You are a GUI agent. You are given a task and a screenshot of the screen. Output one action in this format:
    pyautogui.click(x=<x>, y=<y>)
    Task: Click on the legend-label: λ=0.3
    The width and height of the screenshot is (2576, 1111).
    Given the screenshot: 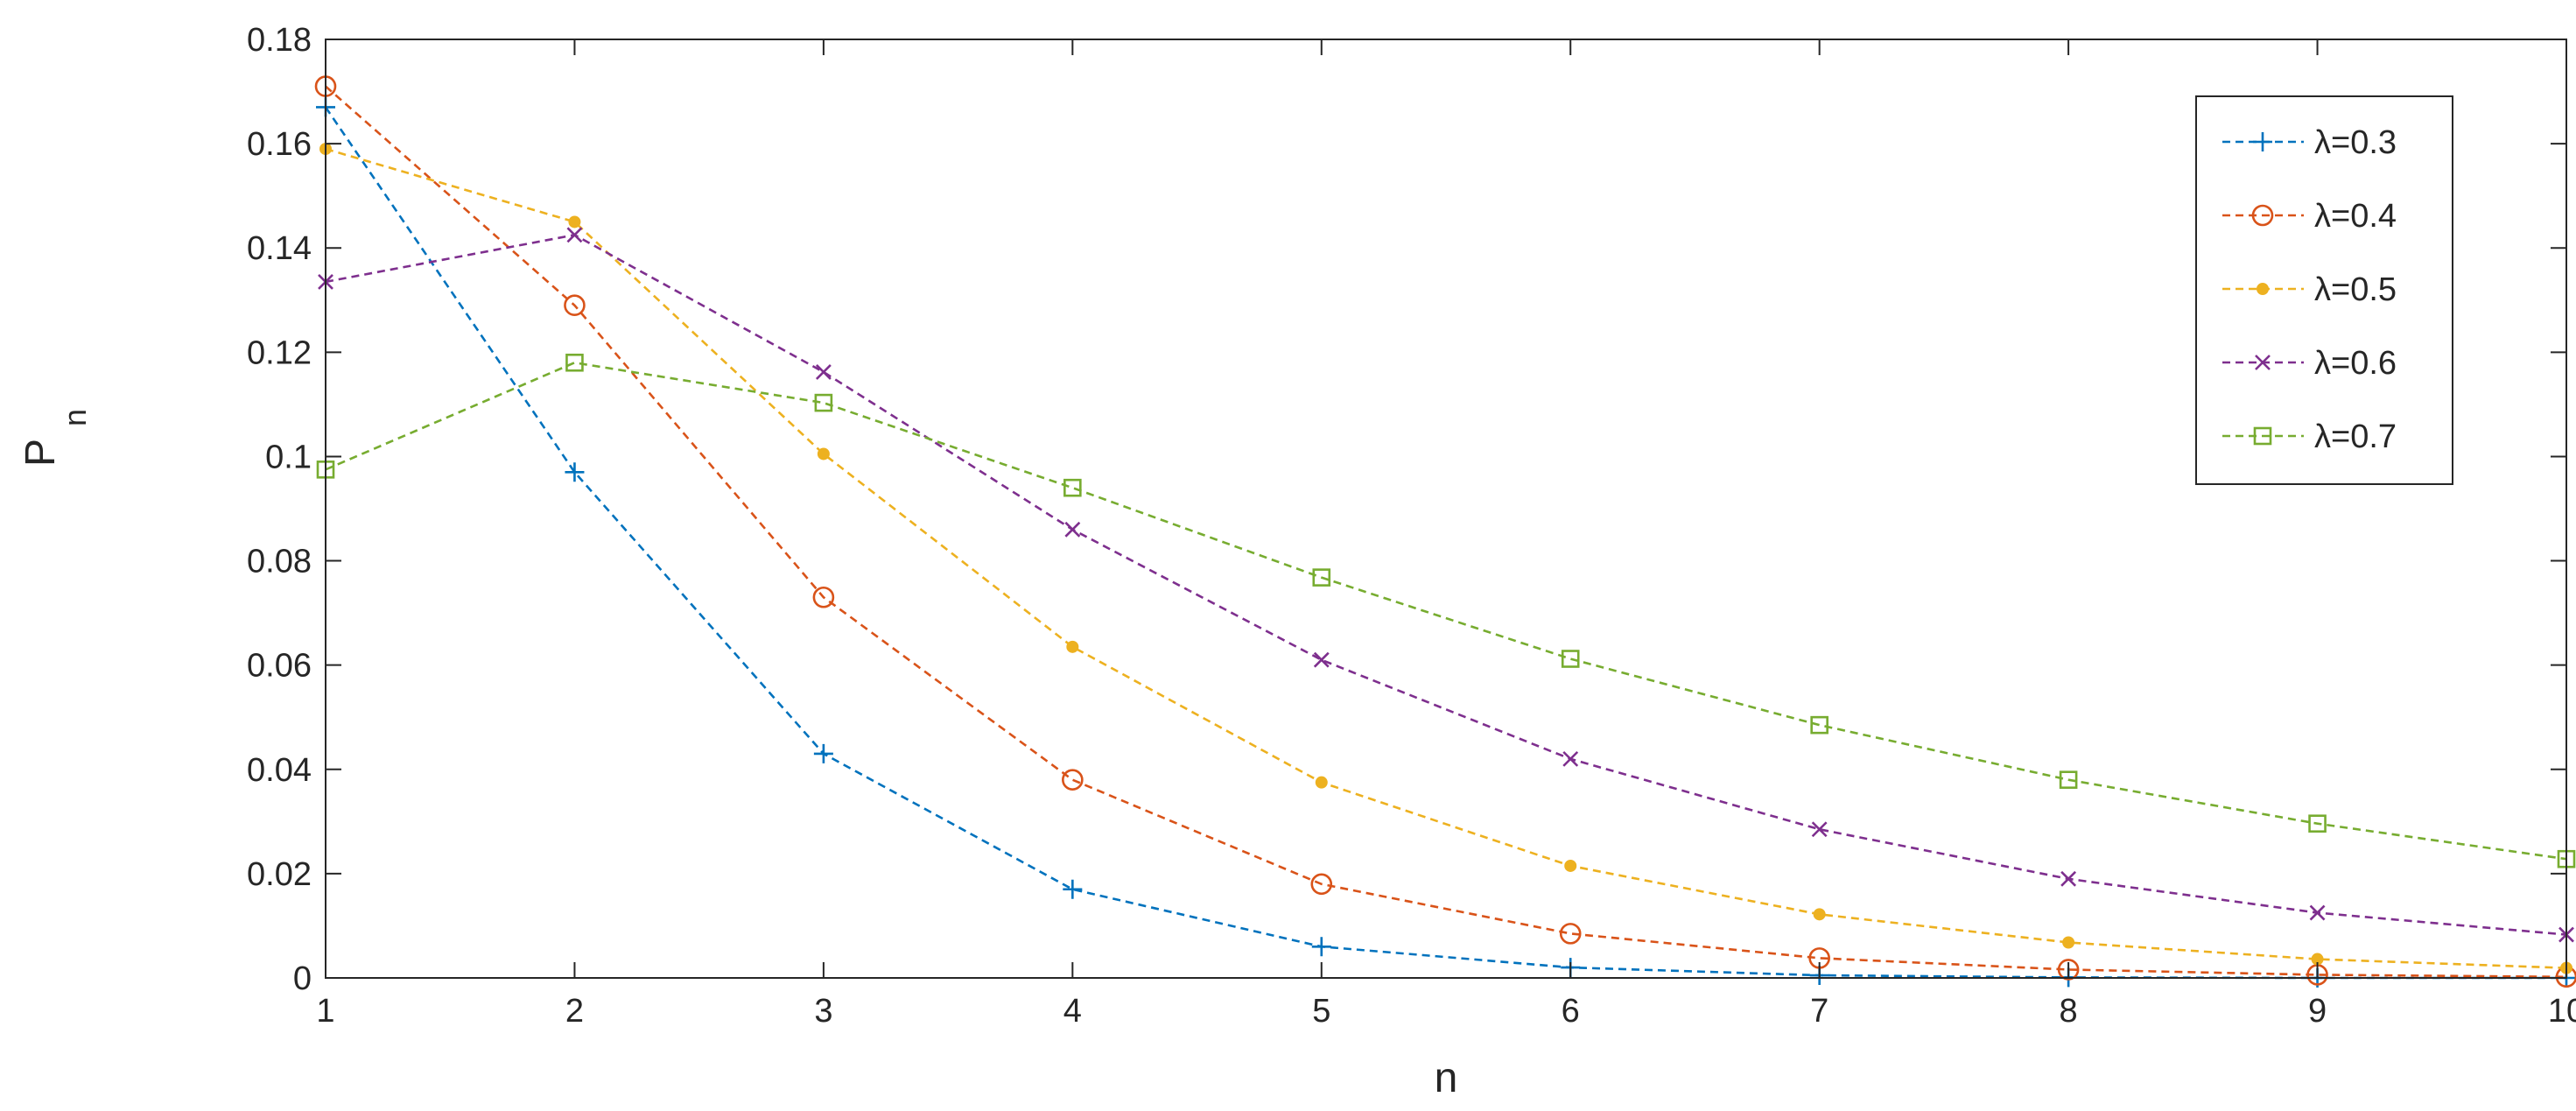 What is the action you would take?
    pyautogui.click(x=2355, y=143)
    